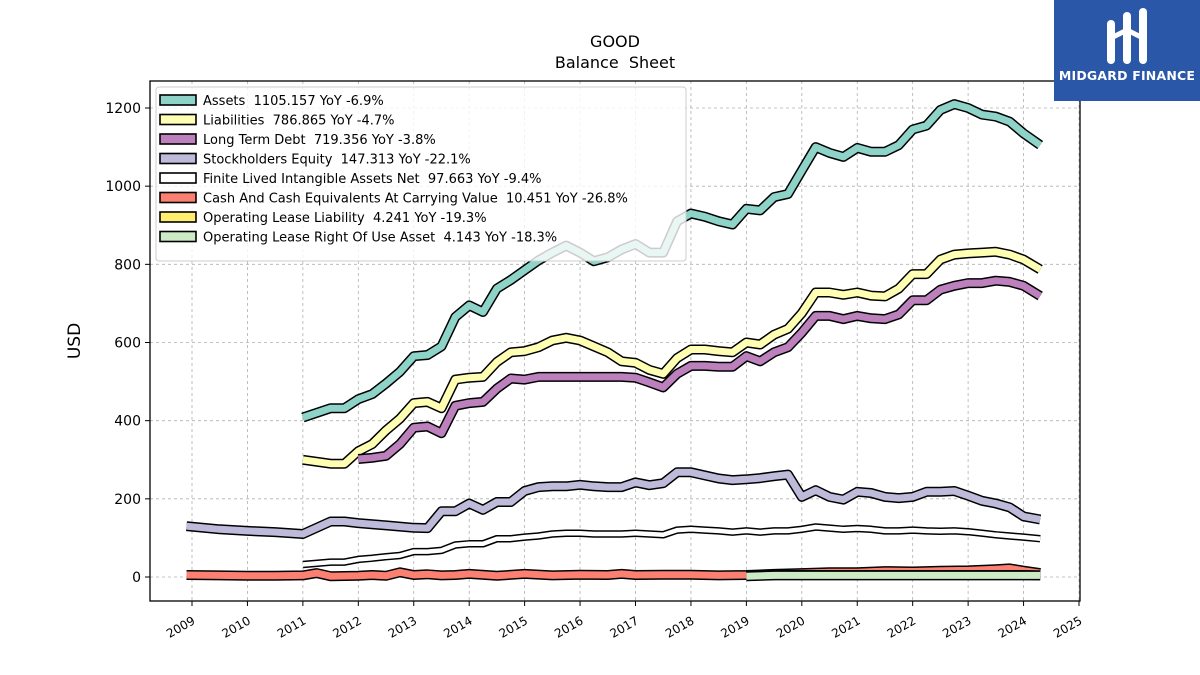 This screenshot has height=675, width=1200. I want to click on chart-subtitle: Balance Sheet, so click(615, 62).